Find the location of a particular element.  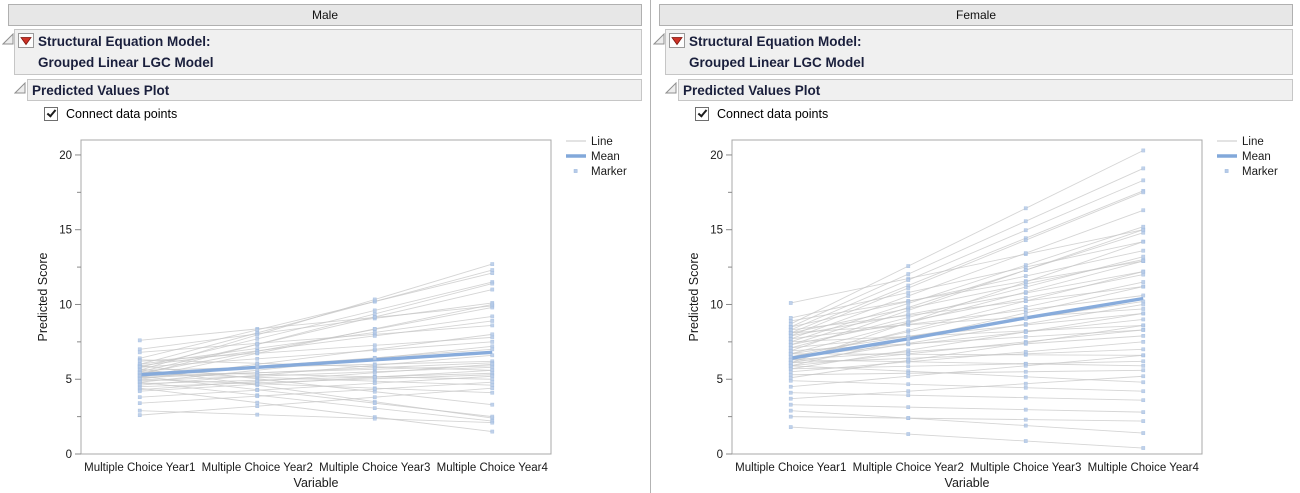

group-header-male: Male is located at coordinates (325, 15).